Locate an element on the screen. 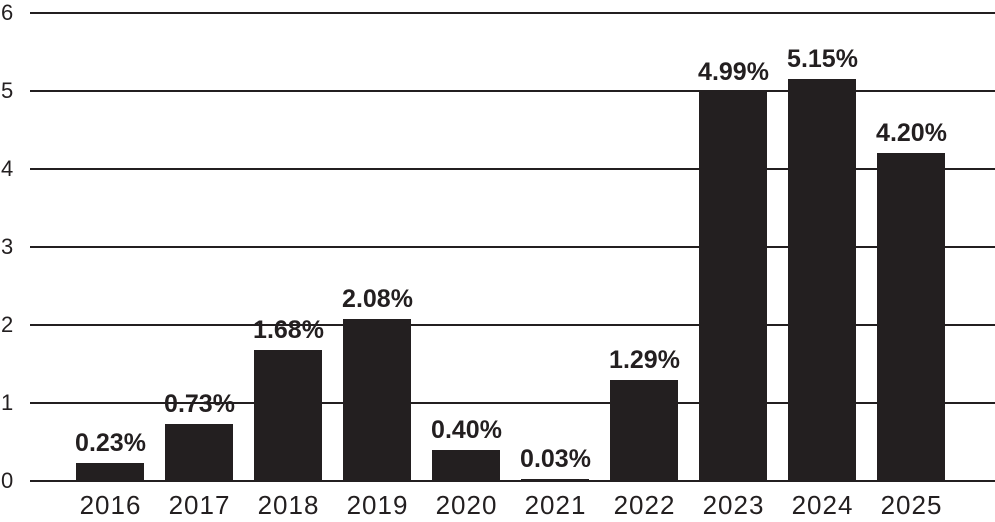  bar-slot: 4.99% 2023 is located at coordinates (733, 266).